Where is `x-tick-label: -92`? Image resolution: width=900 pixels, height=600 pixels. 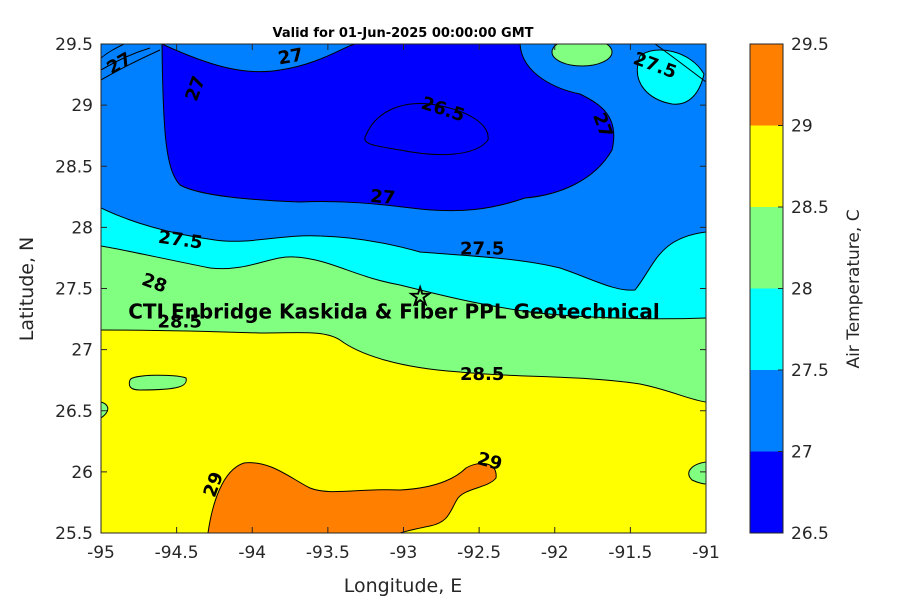
x-tick-label: -92 is located at coordinates (555, 553).